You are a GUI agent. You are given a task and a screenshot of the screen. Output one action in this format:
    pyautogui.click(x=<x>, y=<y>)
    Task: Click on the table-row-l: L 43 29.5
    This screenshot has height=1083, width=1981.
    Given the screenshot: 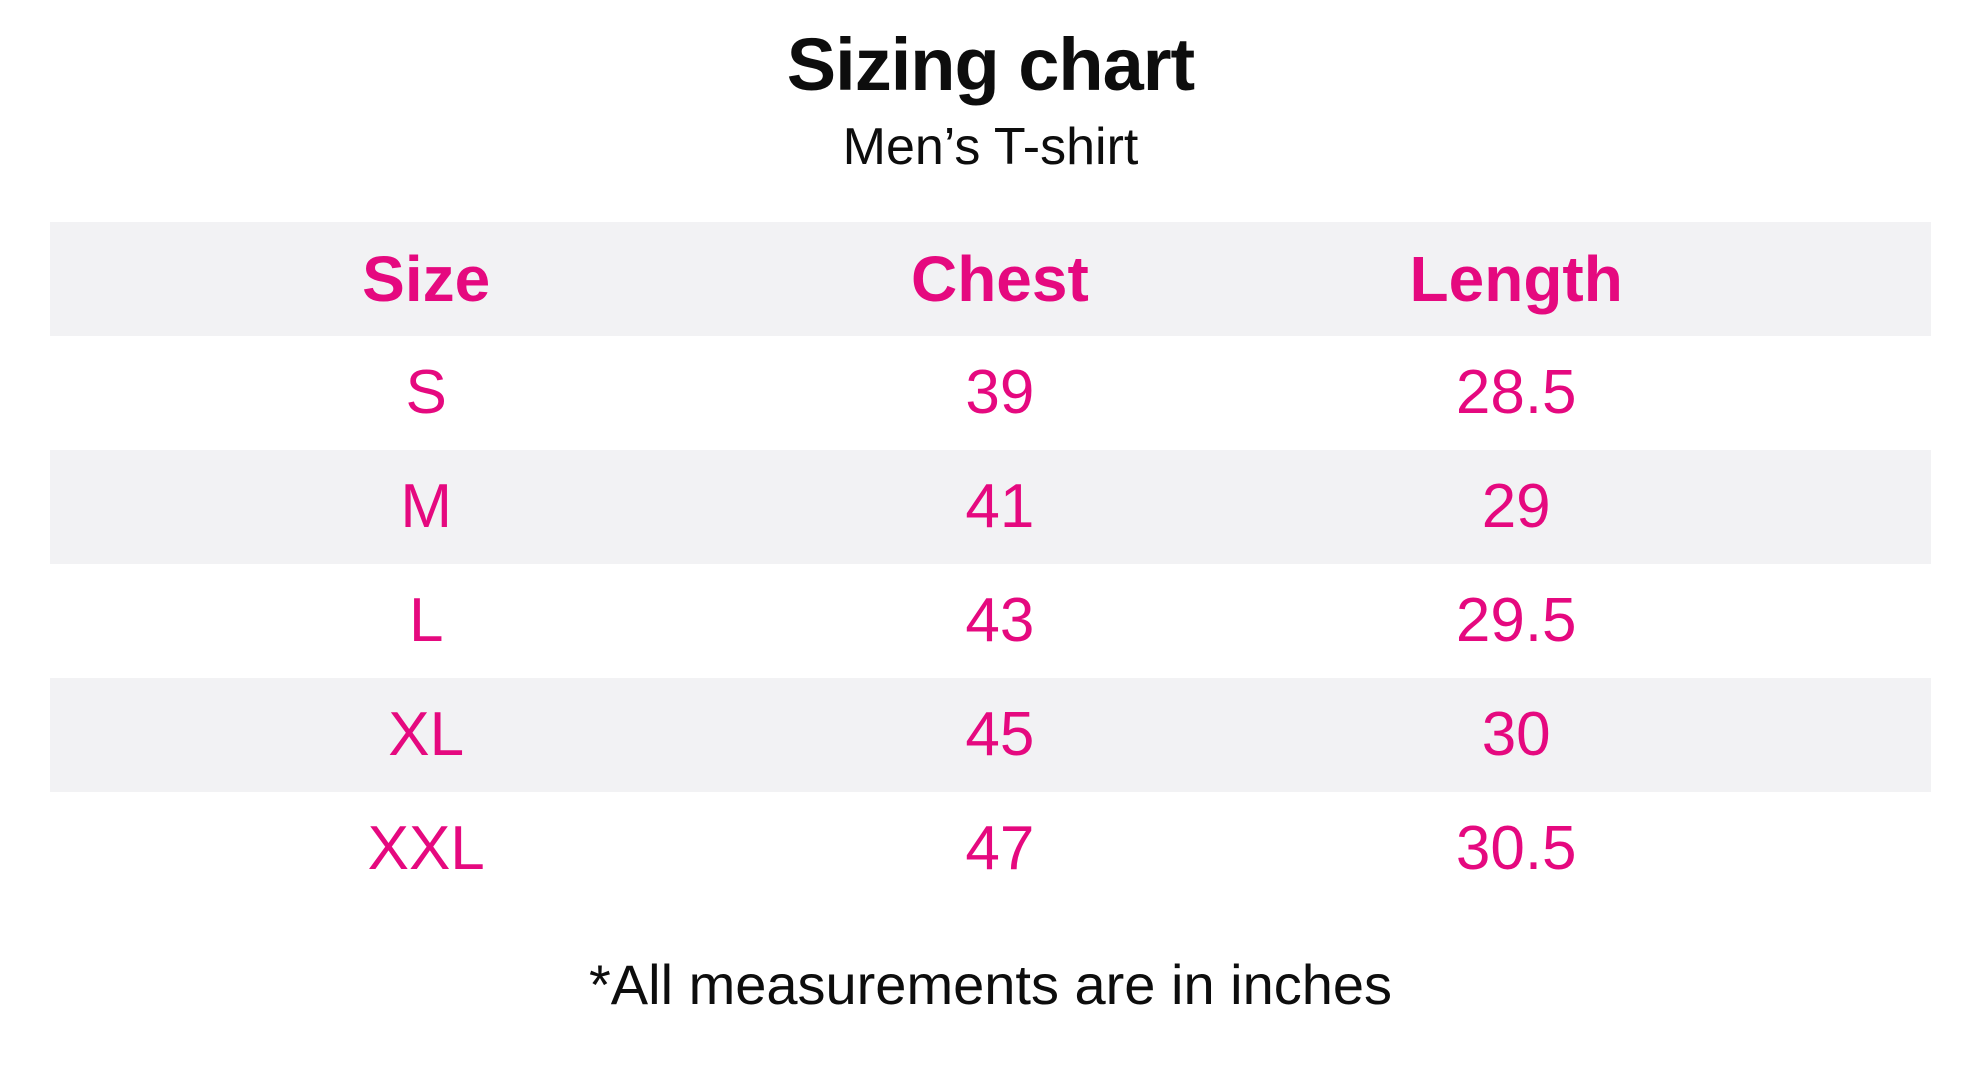 What is the action you would take?
    pyautogui.click(x=990, y=621)
    